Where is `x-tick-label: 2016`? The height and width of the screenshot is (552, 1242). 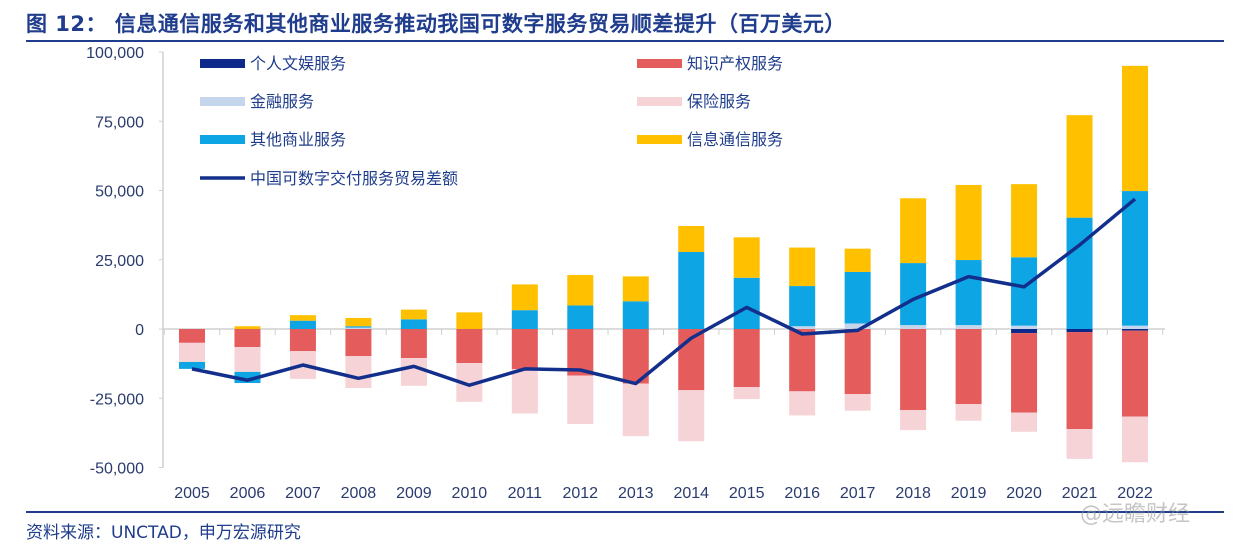 x-tick-label: 2016 is located at coordinates (802, 493).